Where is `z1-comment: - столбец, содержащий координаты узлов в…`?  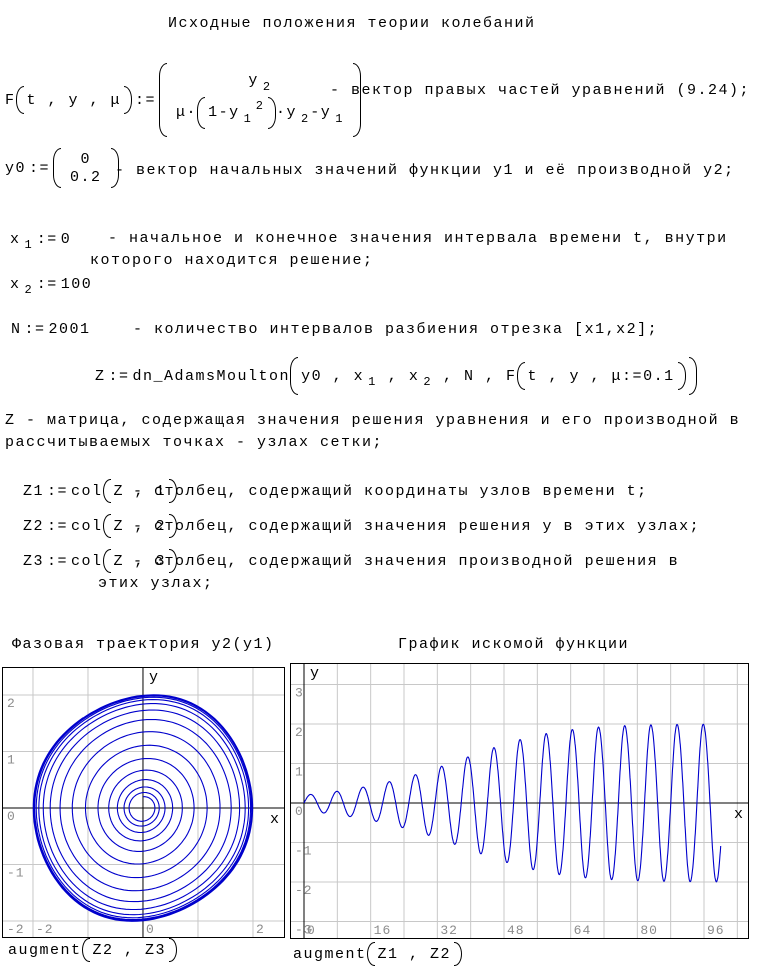
z1-comment: - столбец, содержащий координаты узлов в… is located at coordinates (390, 491).